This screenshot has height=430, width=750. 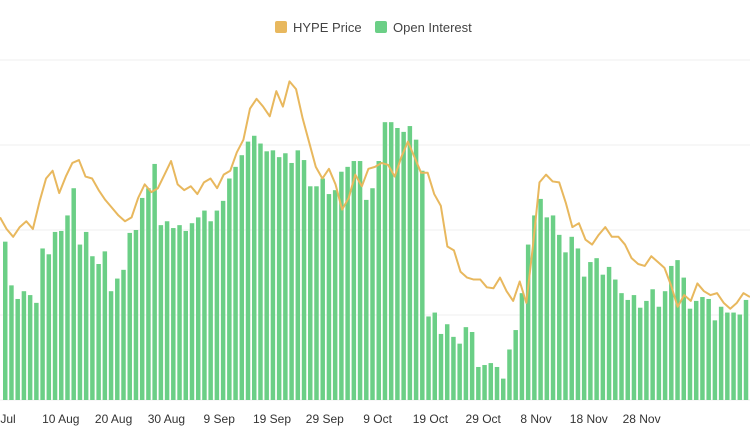 I want to click on legend: HYPE Price Open Interest, so click(x=373, y=27).